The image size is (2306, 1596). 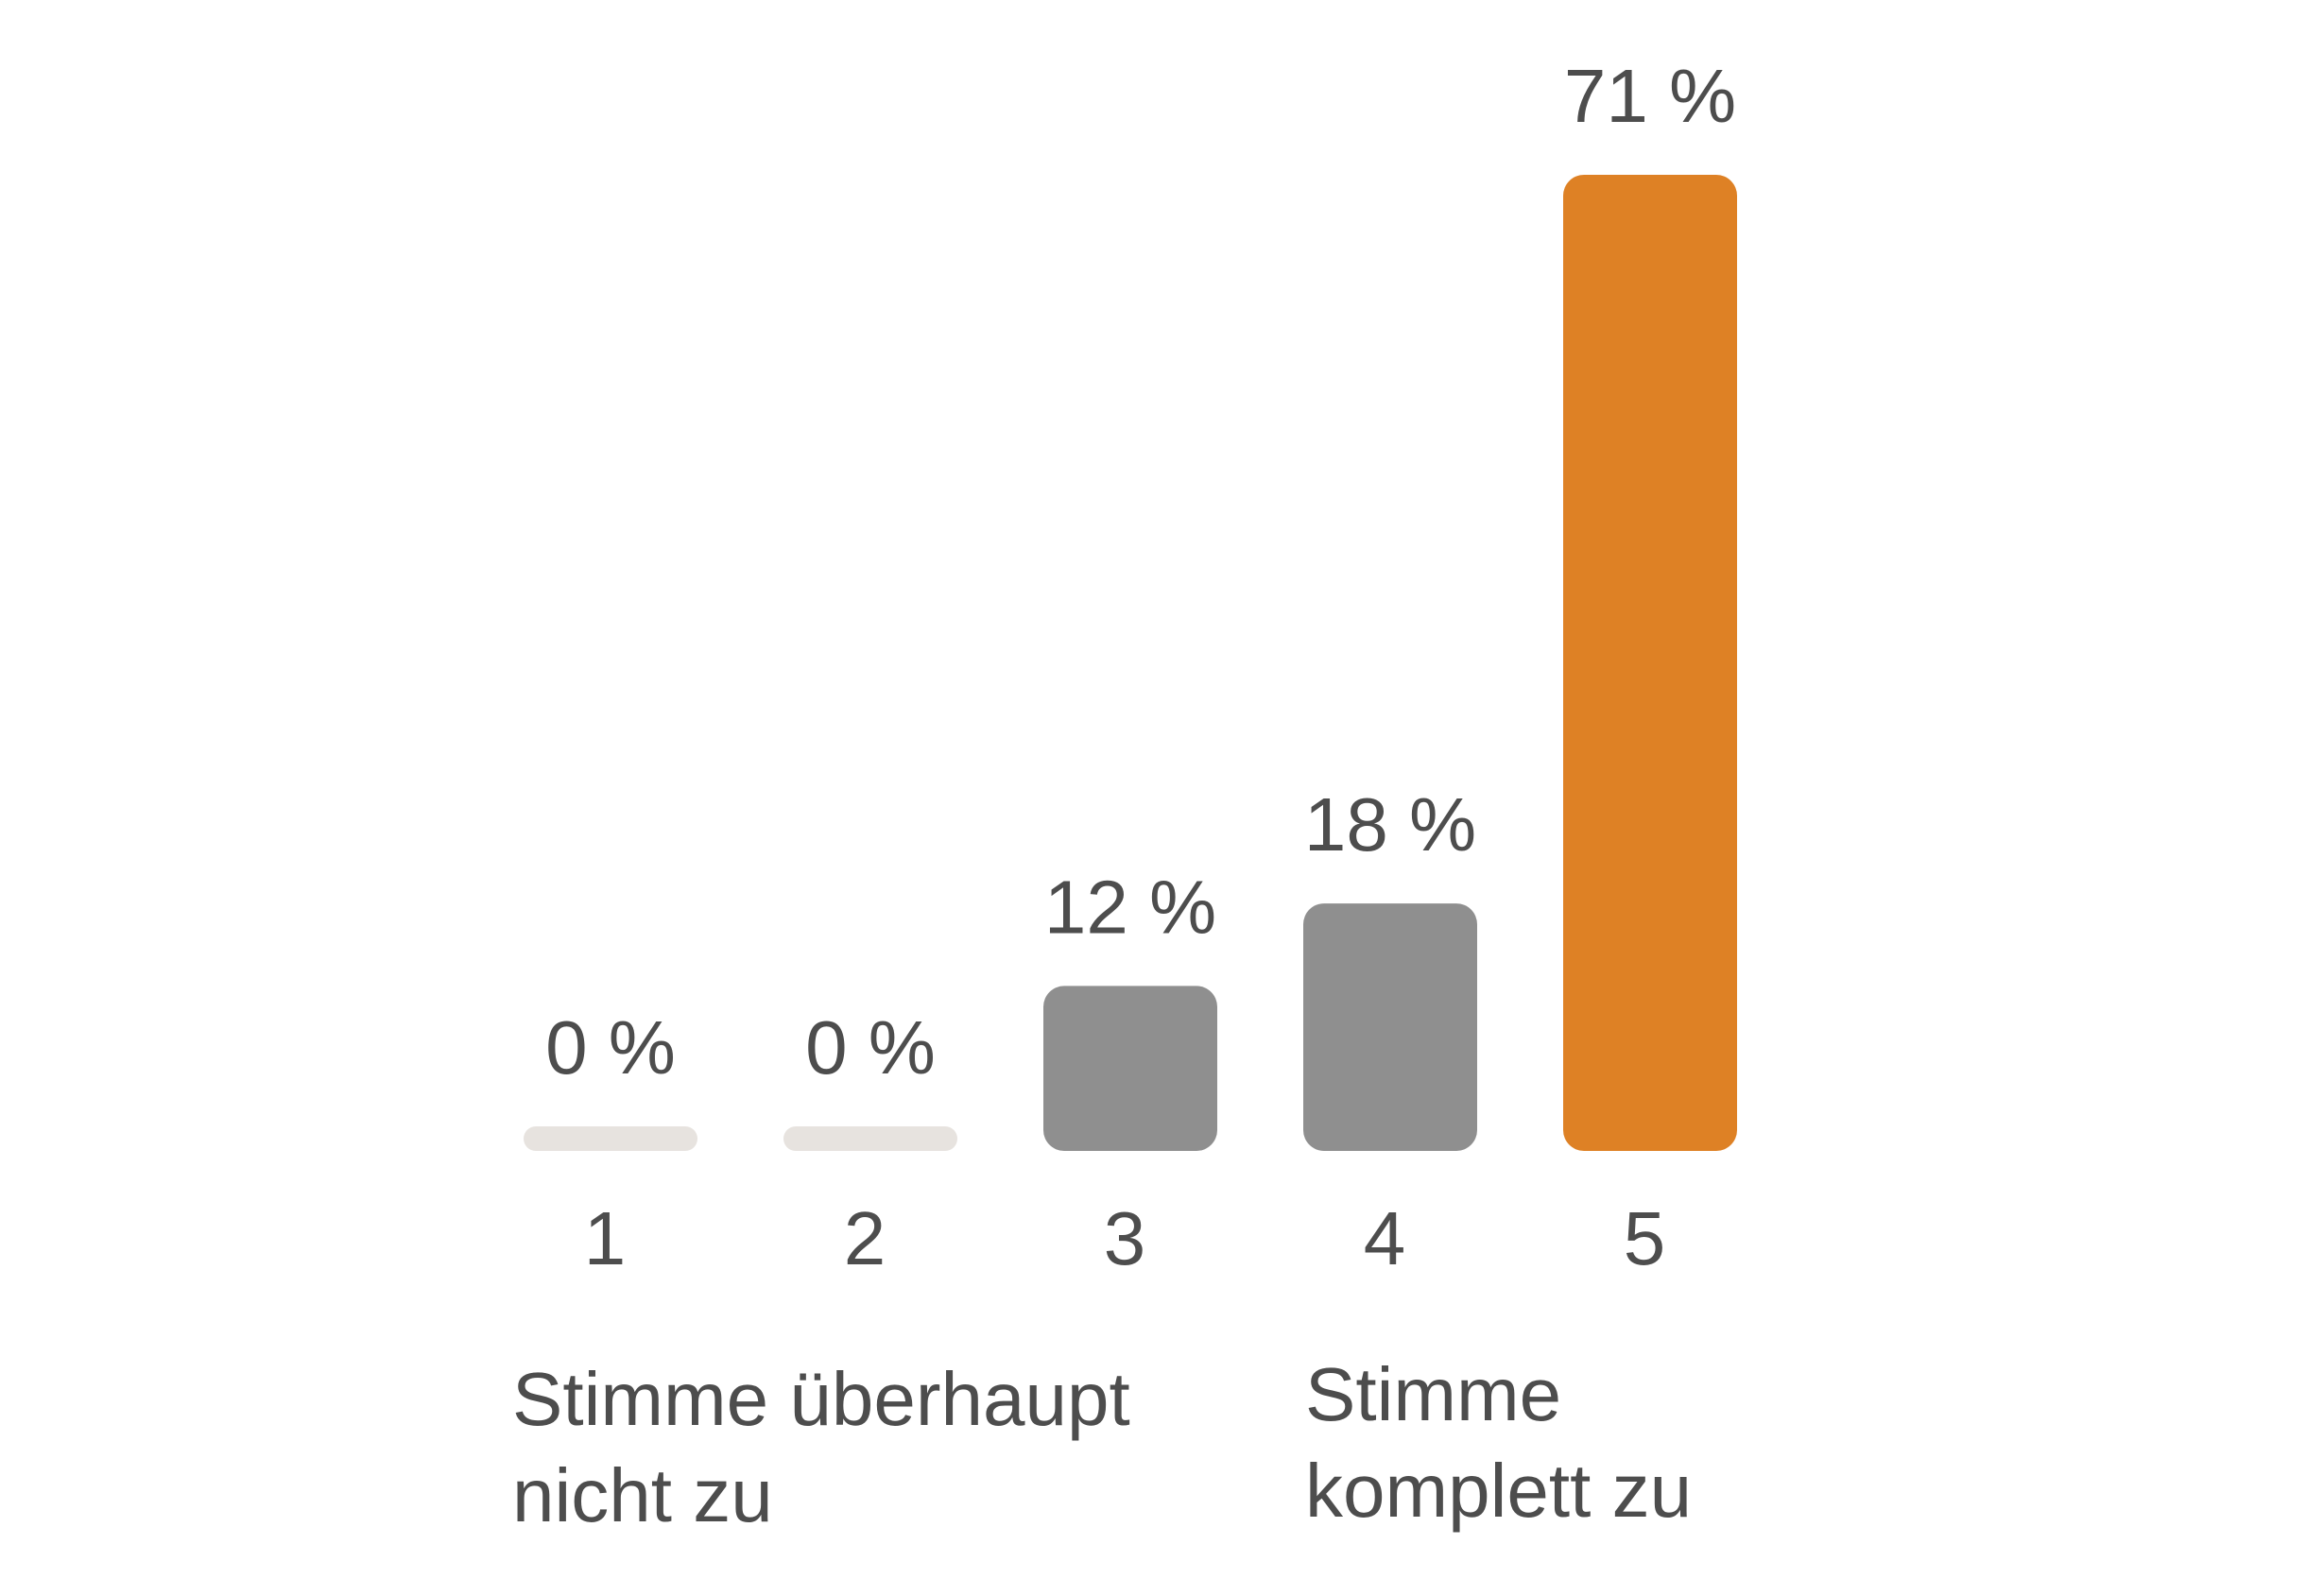 What do you see at coordinates (1385, 1238) in the screenshot?
I see `category-label-4: 4` at bounding box center [1385, 1238].